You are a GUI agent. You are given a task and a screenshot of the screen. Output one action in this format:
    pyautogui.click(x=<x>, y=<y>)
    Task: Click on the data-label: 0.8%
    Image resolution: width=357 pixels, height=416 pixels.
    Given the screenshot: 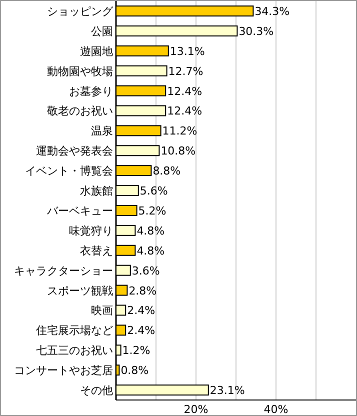 What is the action you would take?
    pyautogui.click(x=134, y=371)
    